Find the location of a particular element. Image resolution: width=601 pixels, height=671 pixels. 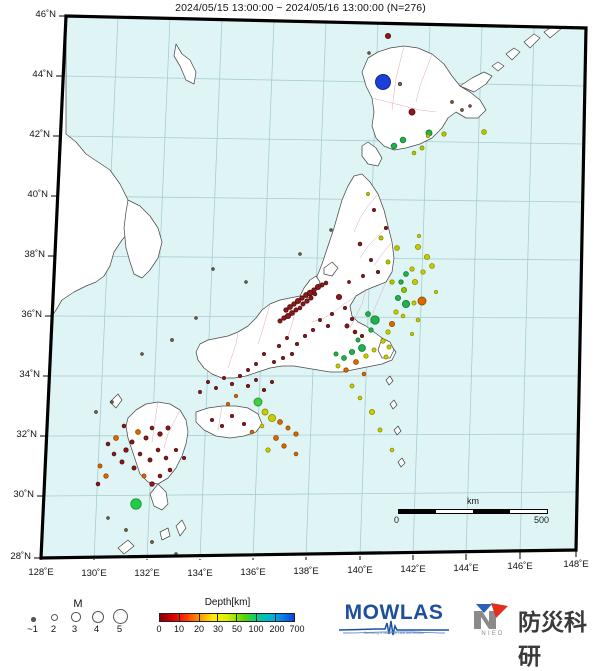

depth-label-10: 10 is located at coordinates (178, 629).